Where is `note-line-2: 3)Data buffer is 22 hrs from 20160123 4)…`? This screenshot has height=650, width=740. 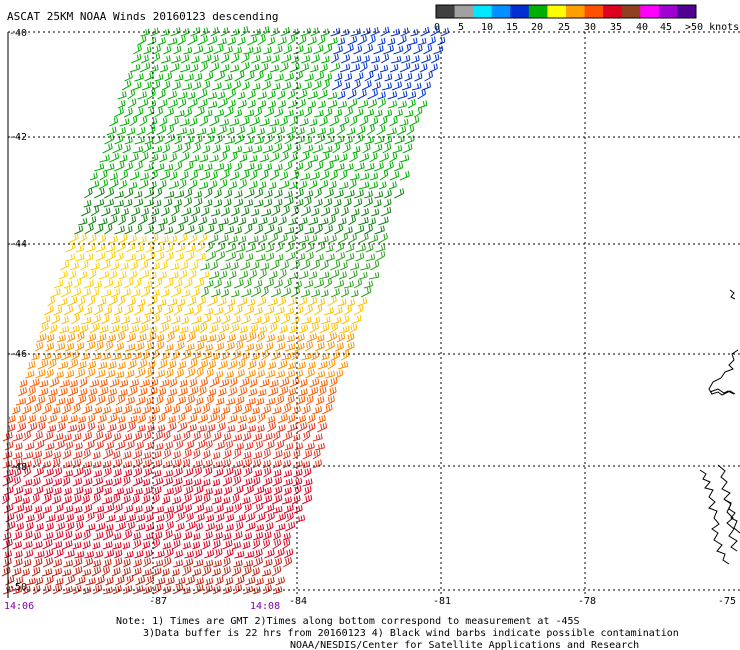
note-line-2: 3)Data buffer is 22 hrs from 20160123 4)… is located at coordinates (411, 633).